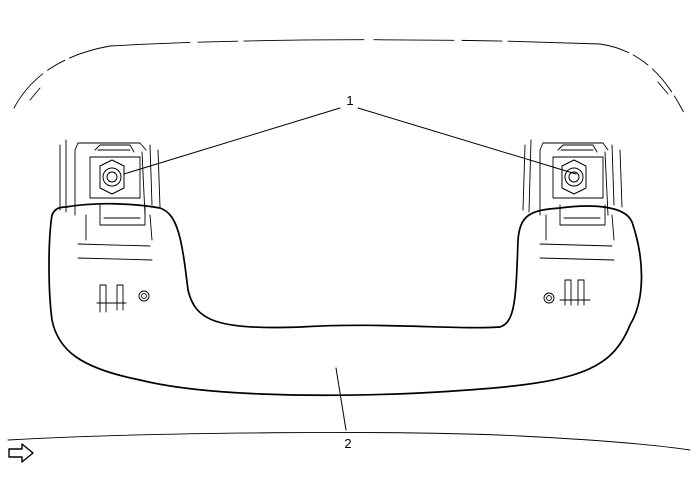 The width and height of the screenshot is (700, 477). Describe the element at coordinates (110, 226) in the screenshot. I see `left-bracket` at that location.